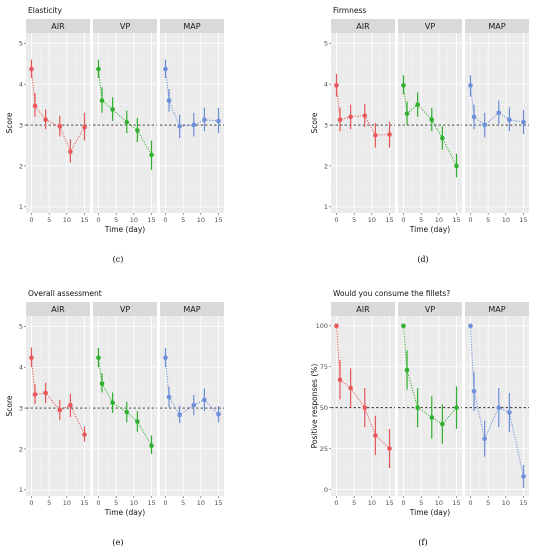 The width and height of the screenshot is (538, 554). What do you see at coordinates (391, 293) in the screenshot?
I see `chart-title: Would you consume the fillets?` at bounding box center [391, 293].